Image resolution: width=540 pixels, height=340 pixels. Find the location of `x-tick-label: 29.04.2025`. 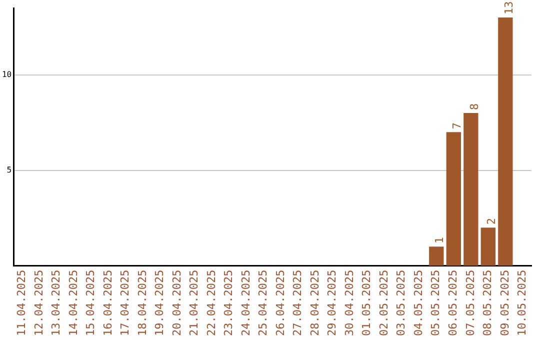

x-tick-label: 29.04.2025 is located at coordinates (332, 303).